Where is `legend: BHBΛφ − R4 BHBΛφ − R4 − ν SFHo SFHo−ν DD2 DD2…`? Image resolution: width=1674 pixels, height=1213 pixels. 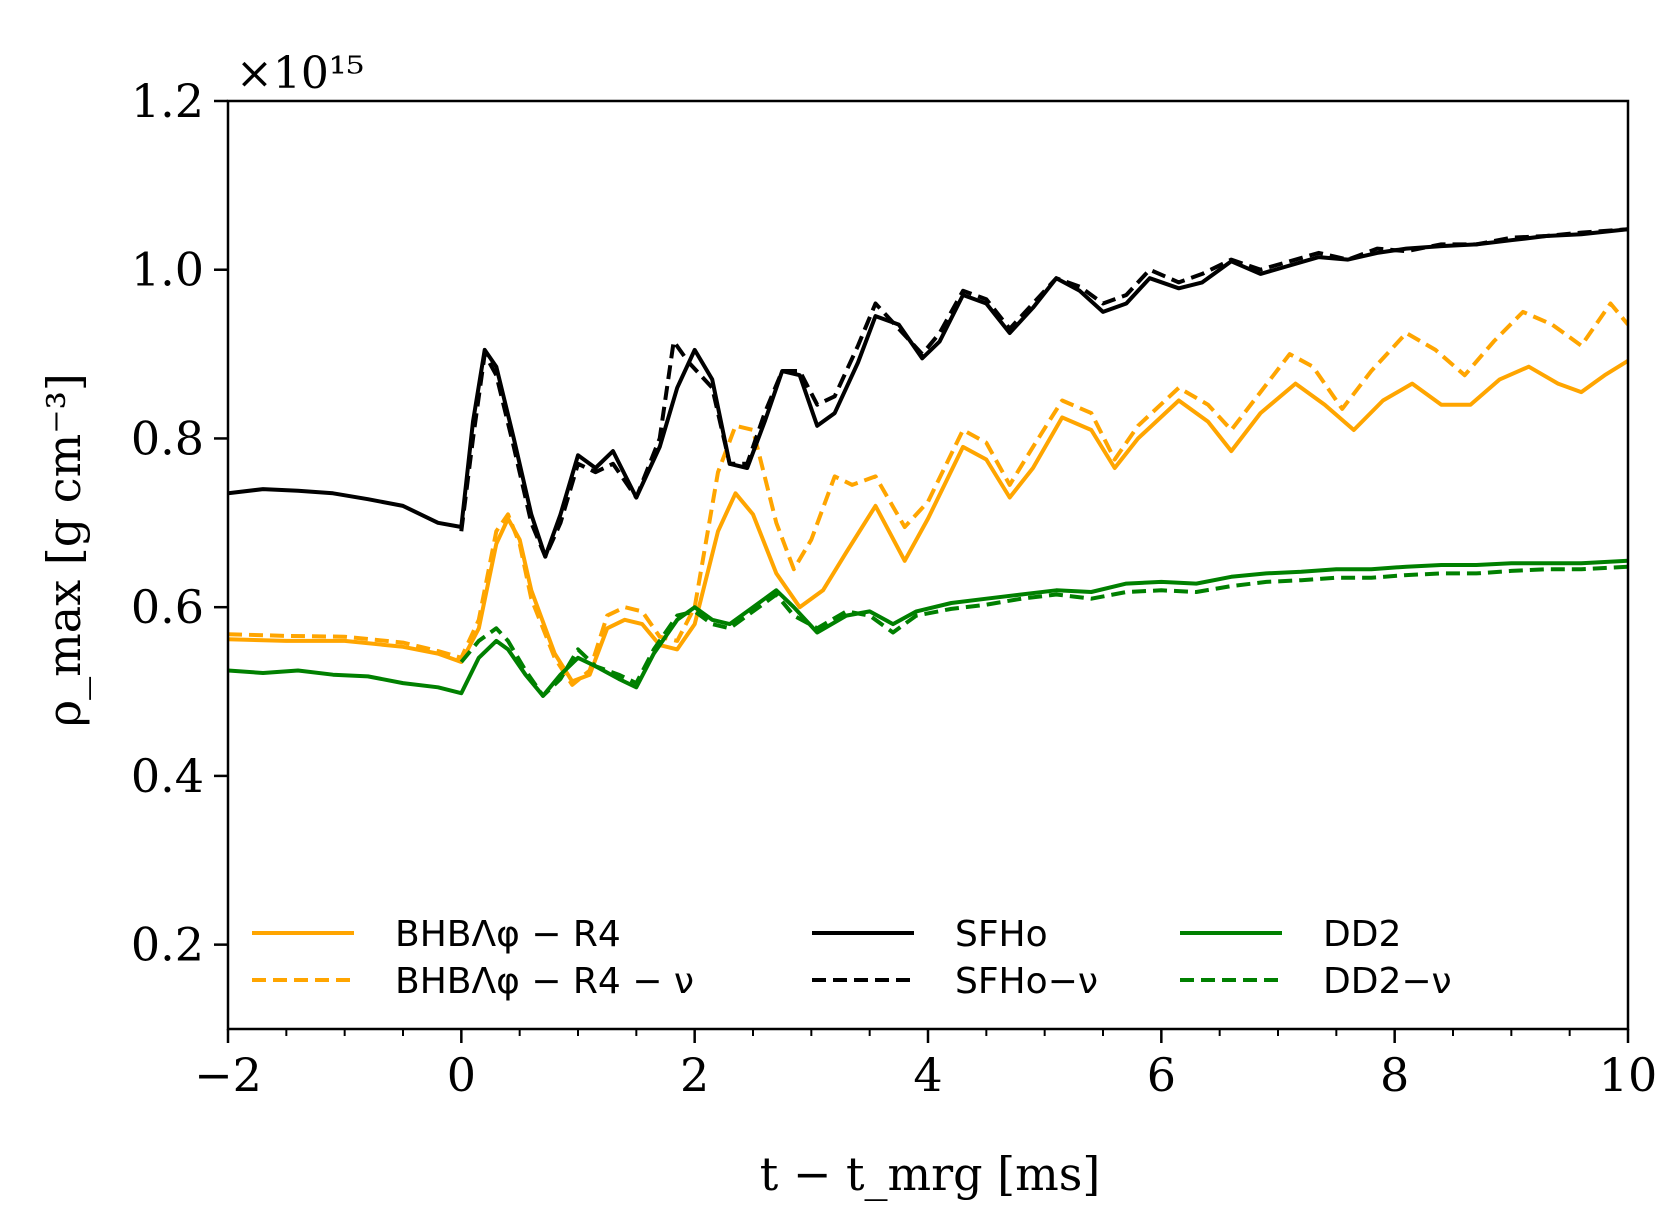 legend: BHBΛφ − R4 BHBΛφ − R4 − ν SFHo SFHo−ν DD2 DD2… is located at coordinates (852, 958).